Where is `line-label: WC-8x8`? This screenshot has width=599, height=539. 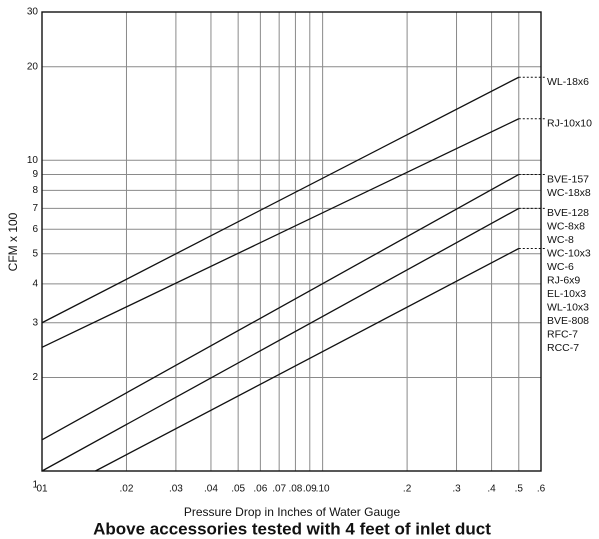
line-label: WC-8x8 is located at coordinates (566, 227).